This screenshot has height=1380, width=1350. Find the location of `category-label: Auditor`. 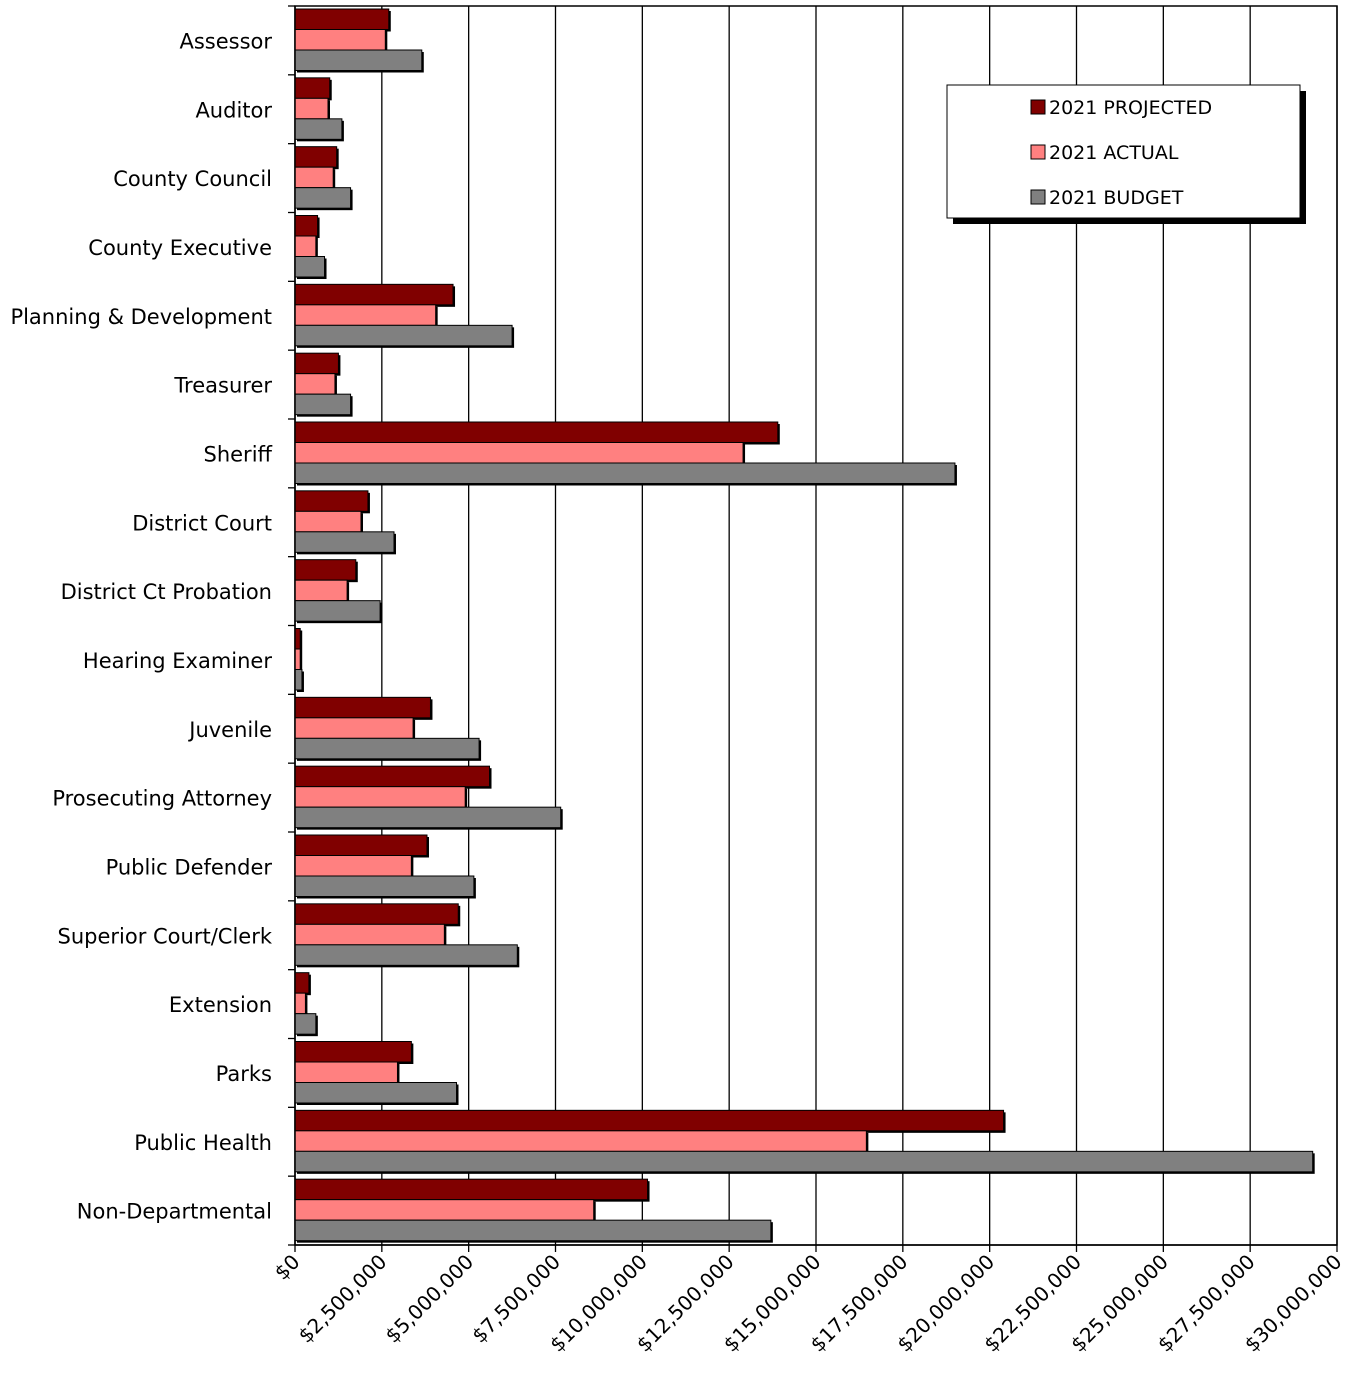

category-label: Auditor is located at coordinates (233, 110).